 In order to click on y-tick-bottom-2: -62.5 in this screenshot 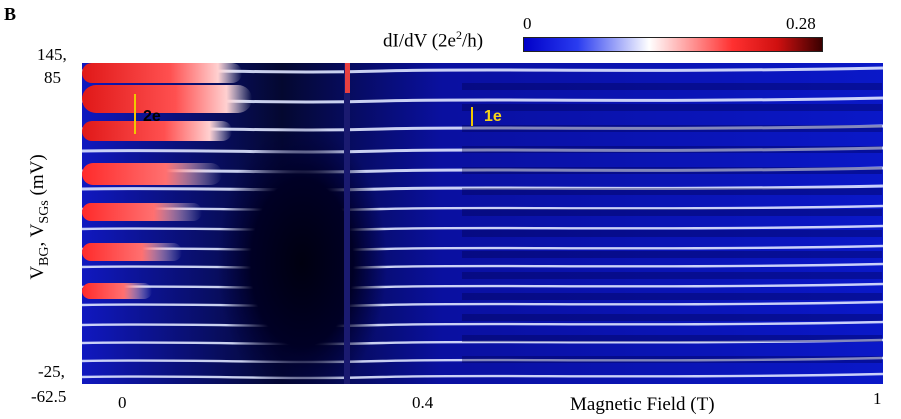, I will do `click(49, 396)`.